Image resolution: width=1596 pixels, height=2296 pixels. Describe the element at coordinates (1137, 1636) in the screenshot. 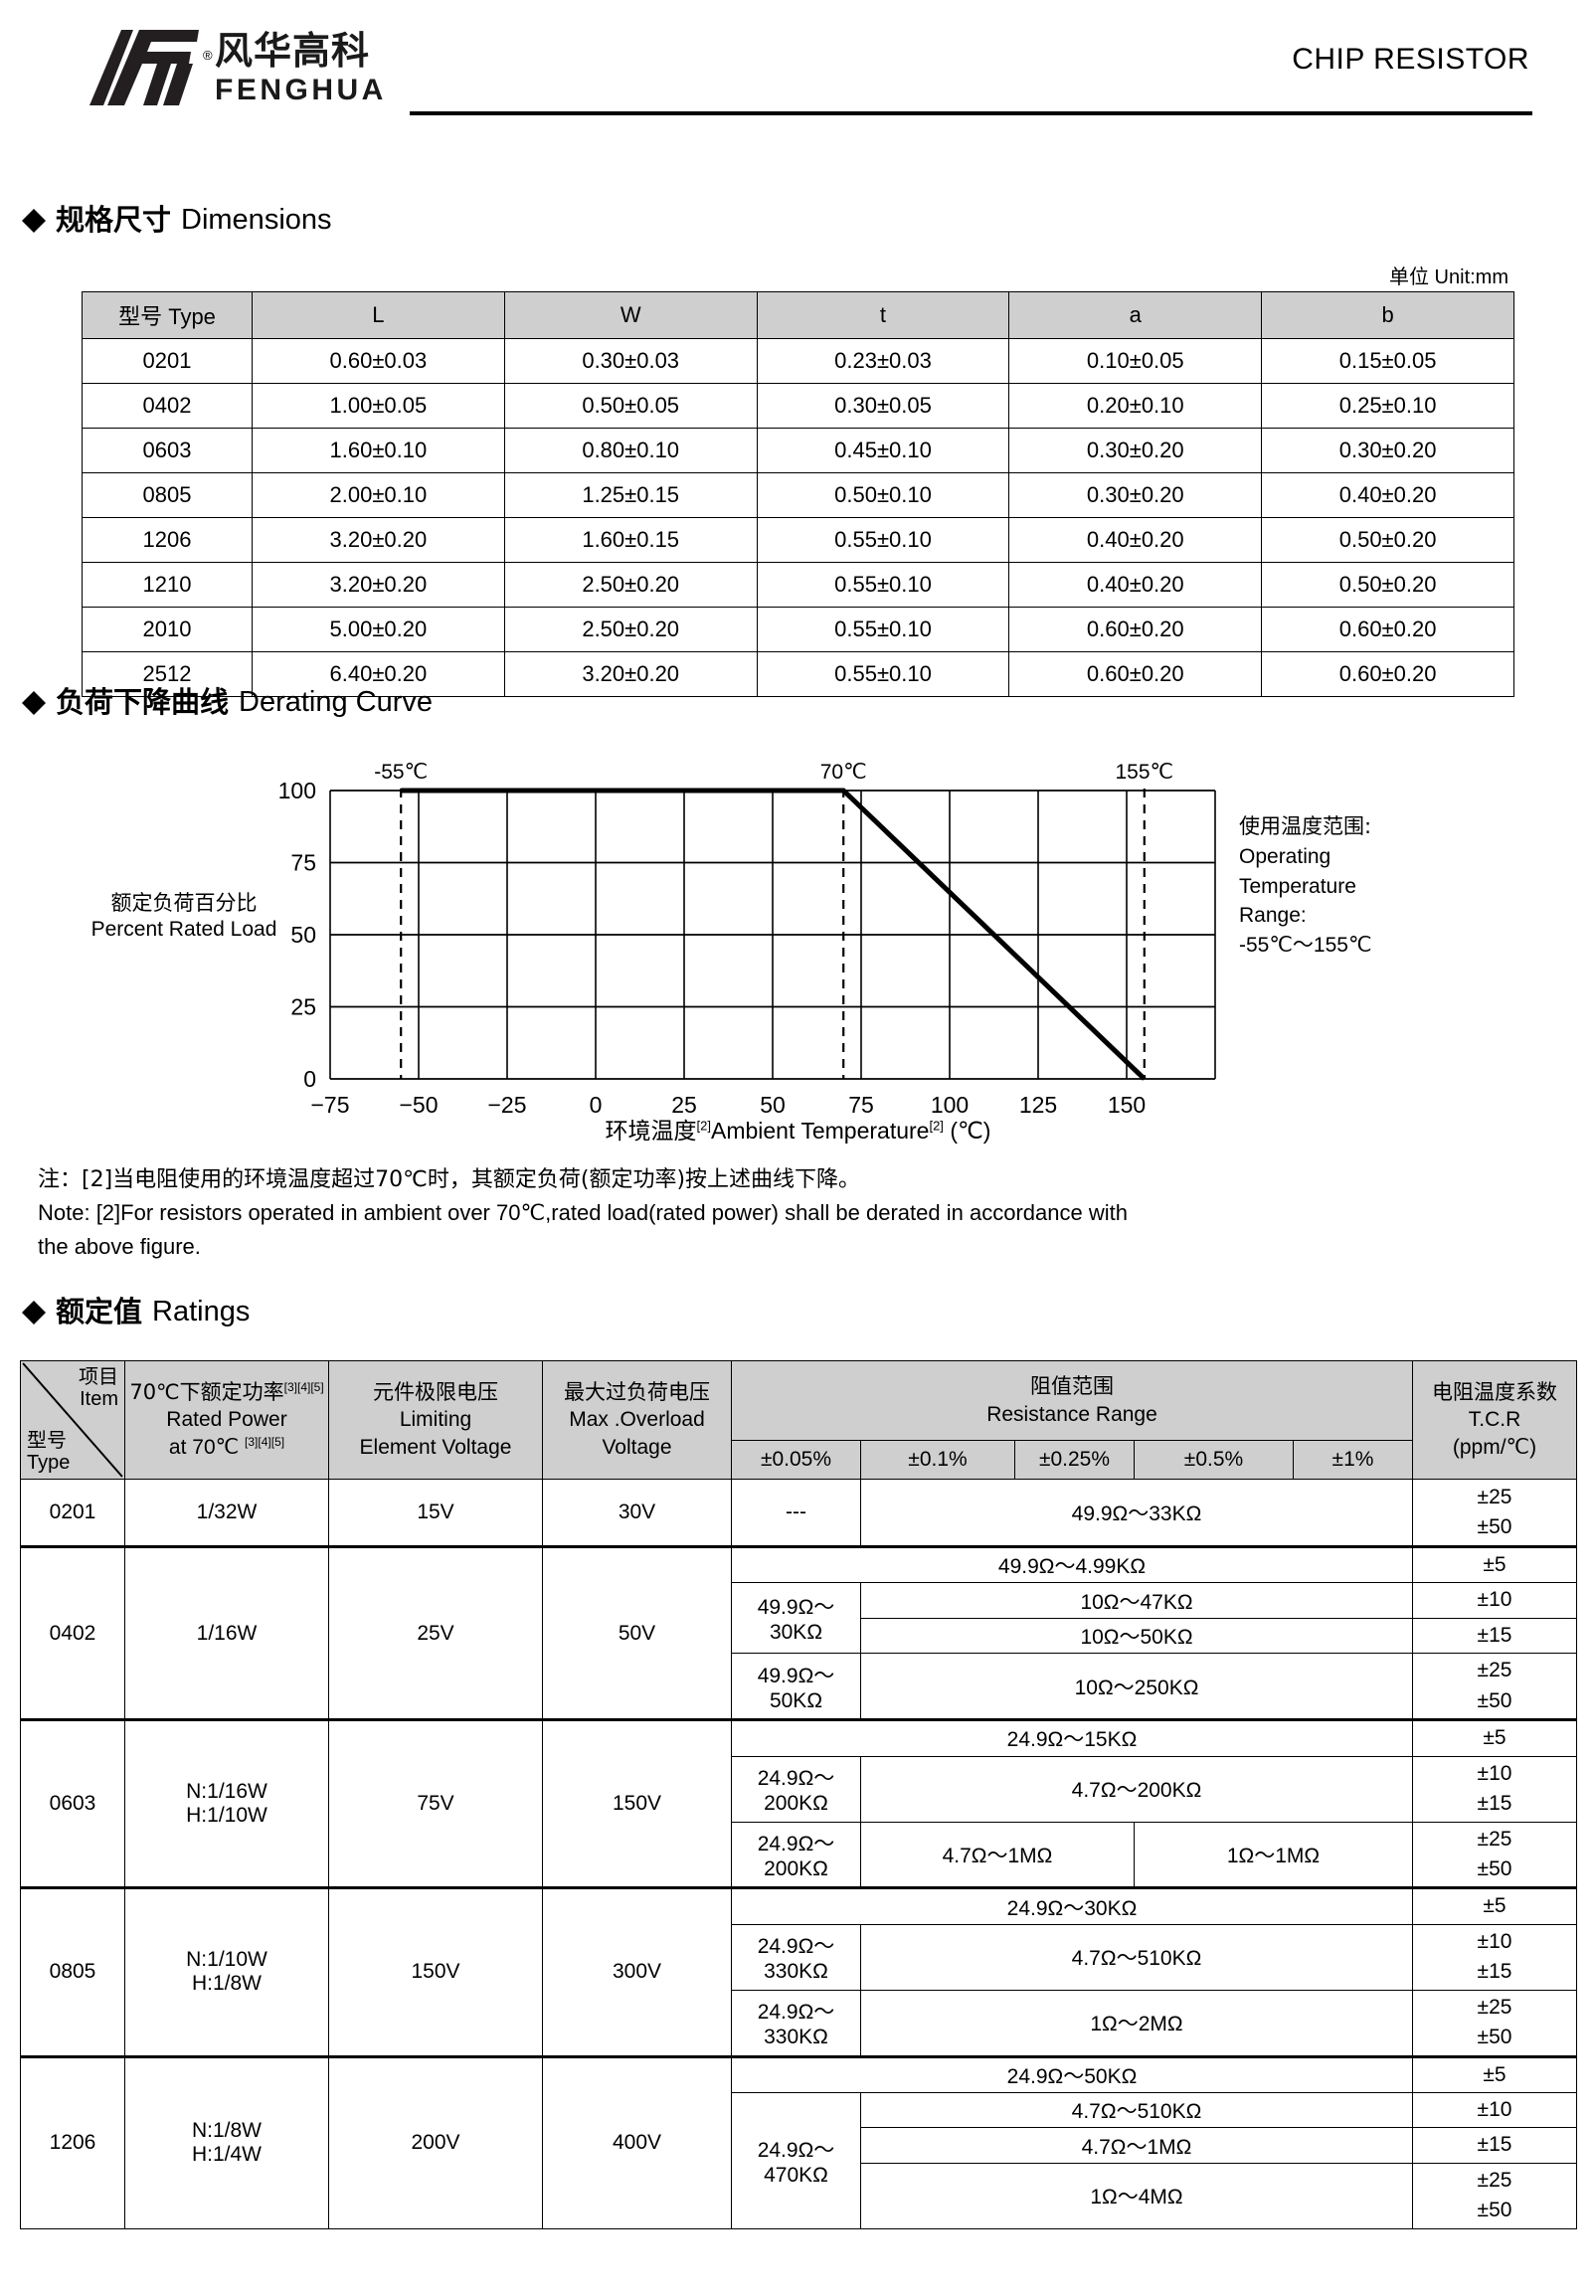

I see `cell-resistance-span: 10Ω～50KΩ` at that location.